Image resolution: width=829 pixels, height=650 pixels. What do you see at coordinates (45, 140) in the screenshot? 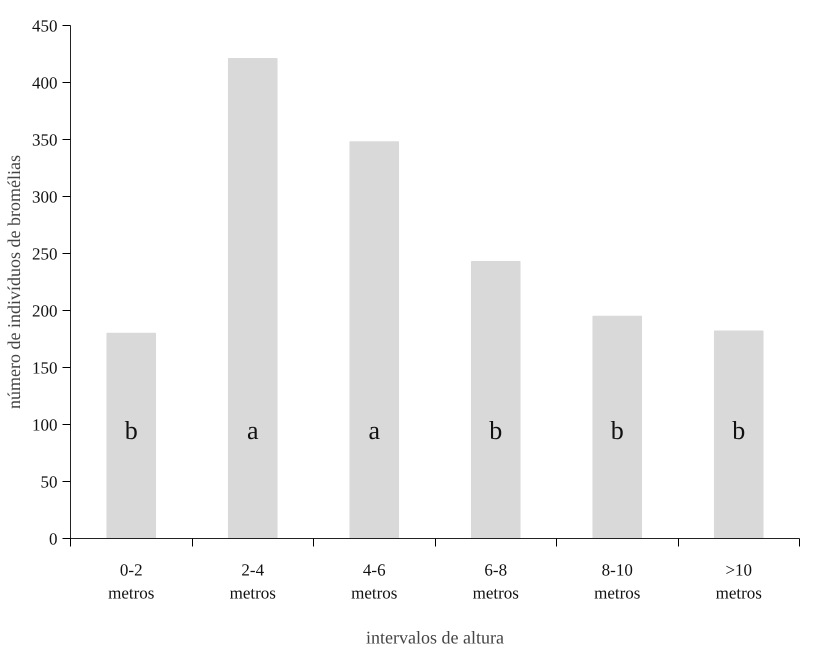
I see `y-tick-label: 350` at bounding box center [45, 140].